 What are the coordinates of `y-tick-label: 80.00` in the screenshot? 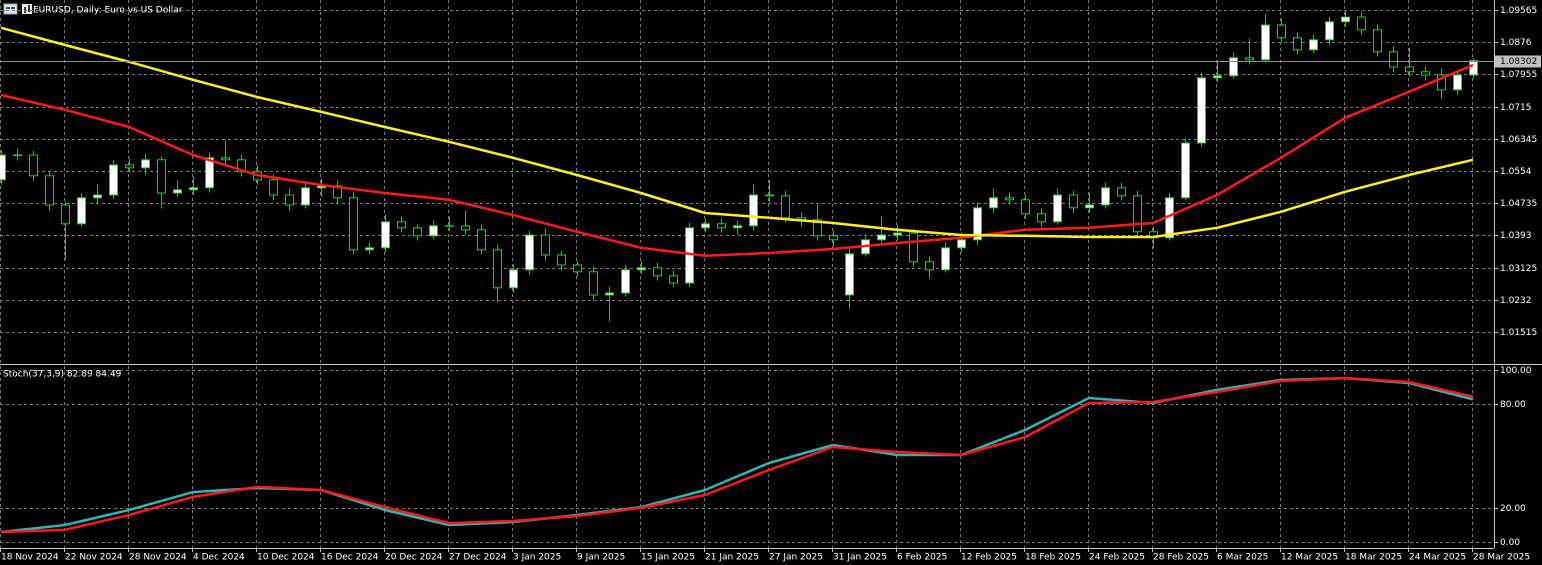 It's located at (1513, 405).